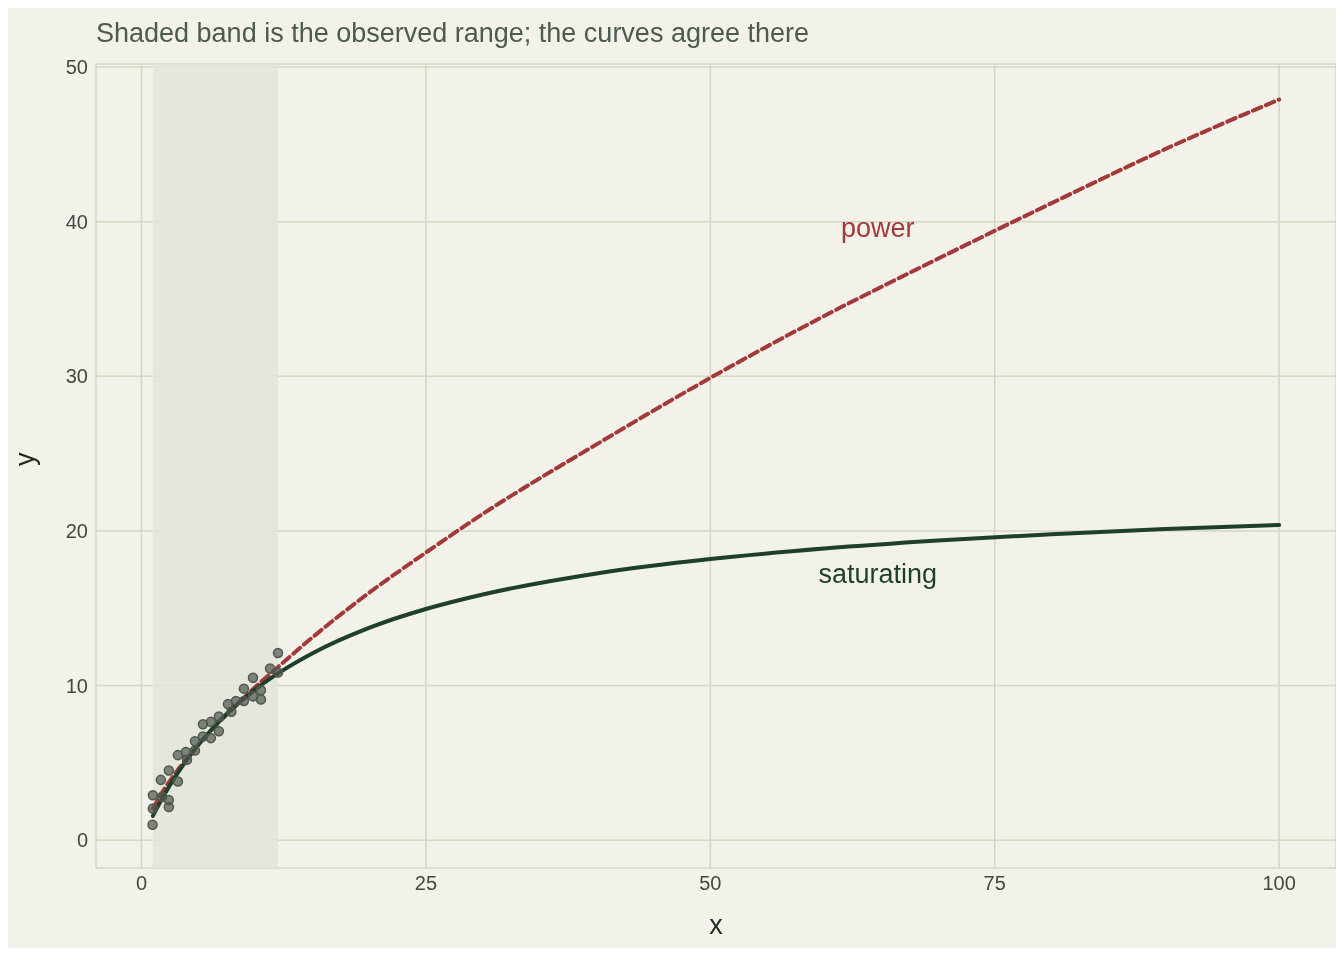 Image resolution: width=1344 pixels, height=960 pixels. Describe the element at coordinates (82, 840) in the screenshot. I see `y-tick-label: 0` at that location.